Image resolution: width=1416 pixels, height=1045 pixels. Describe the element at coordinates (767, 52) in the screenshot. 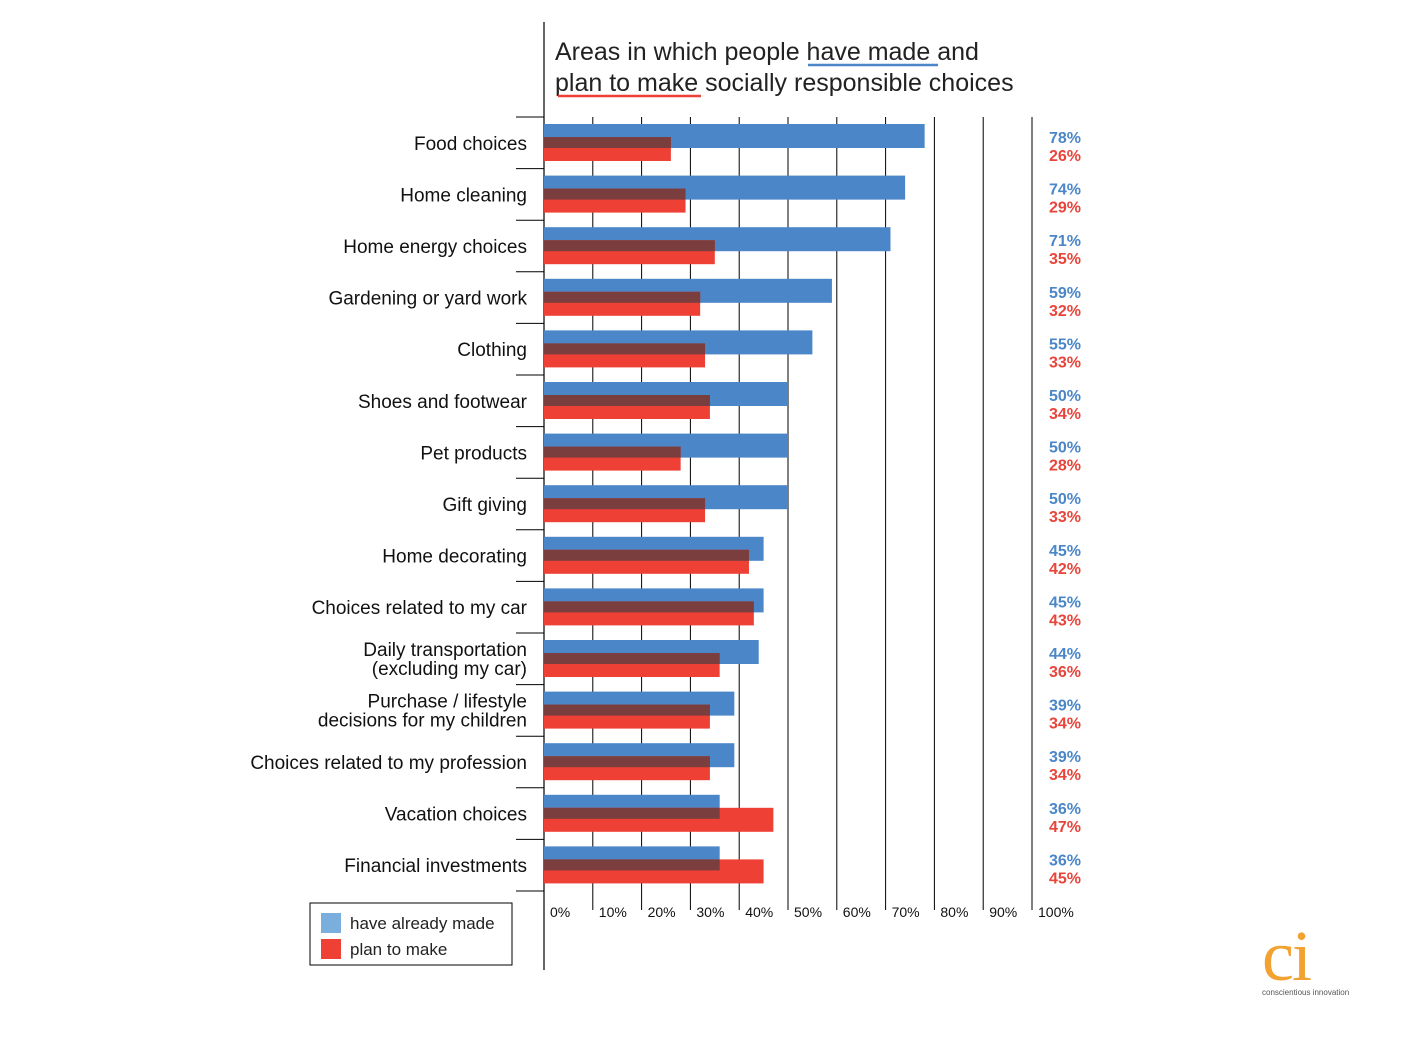

I see `chart-title-line-1: Areas in which people have made and` at that location.